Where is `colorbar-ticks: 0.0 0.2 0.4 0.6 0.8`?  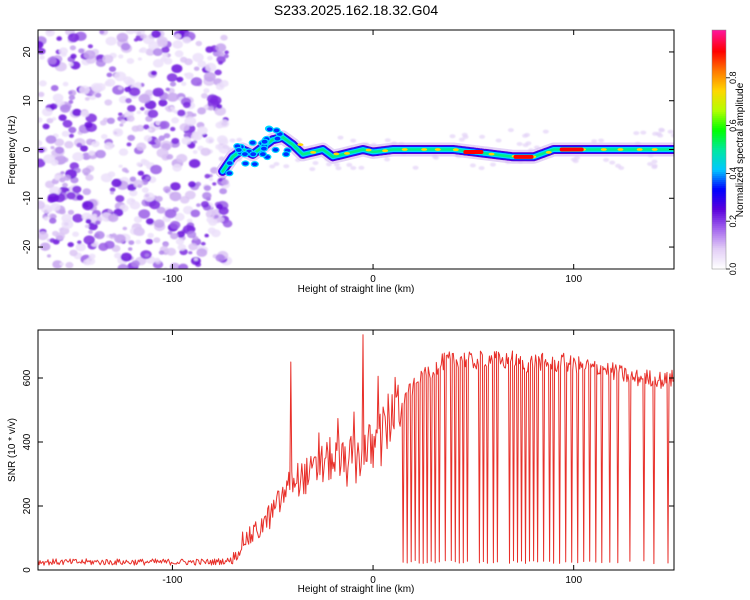
colorbar-ticks: 0.0 0.2 0.4 0.6 0.8 is located at coordinates (732, 173).